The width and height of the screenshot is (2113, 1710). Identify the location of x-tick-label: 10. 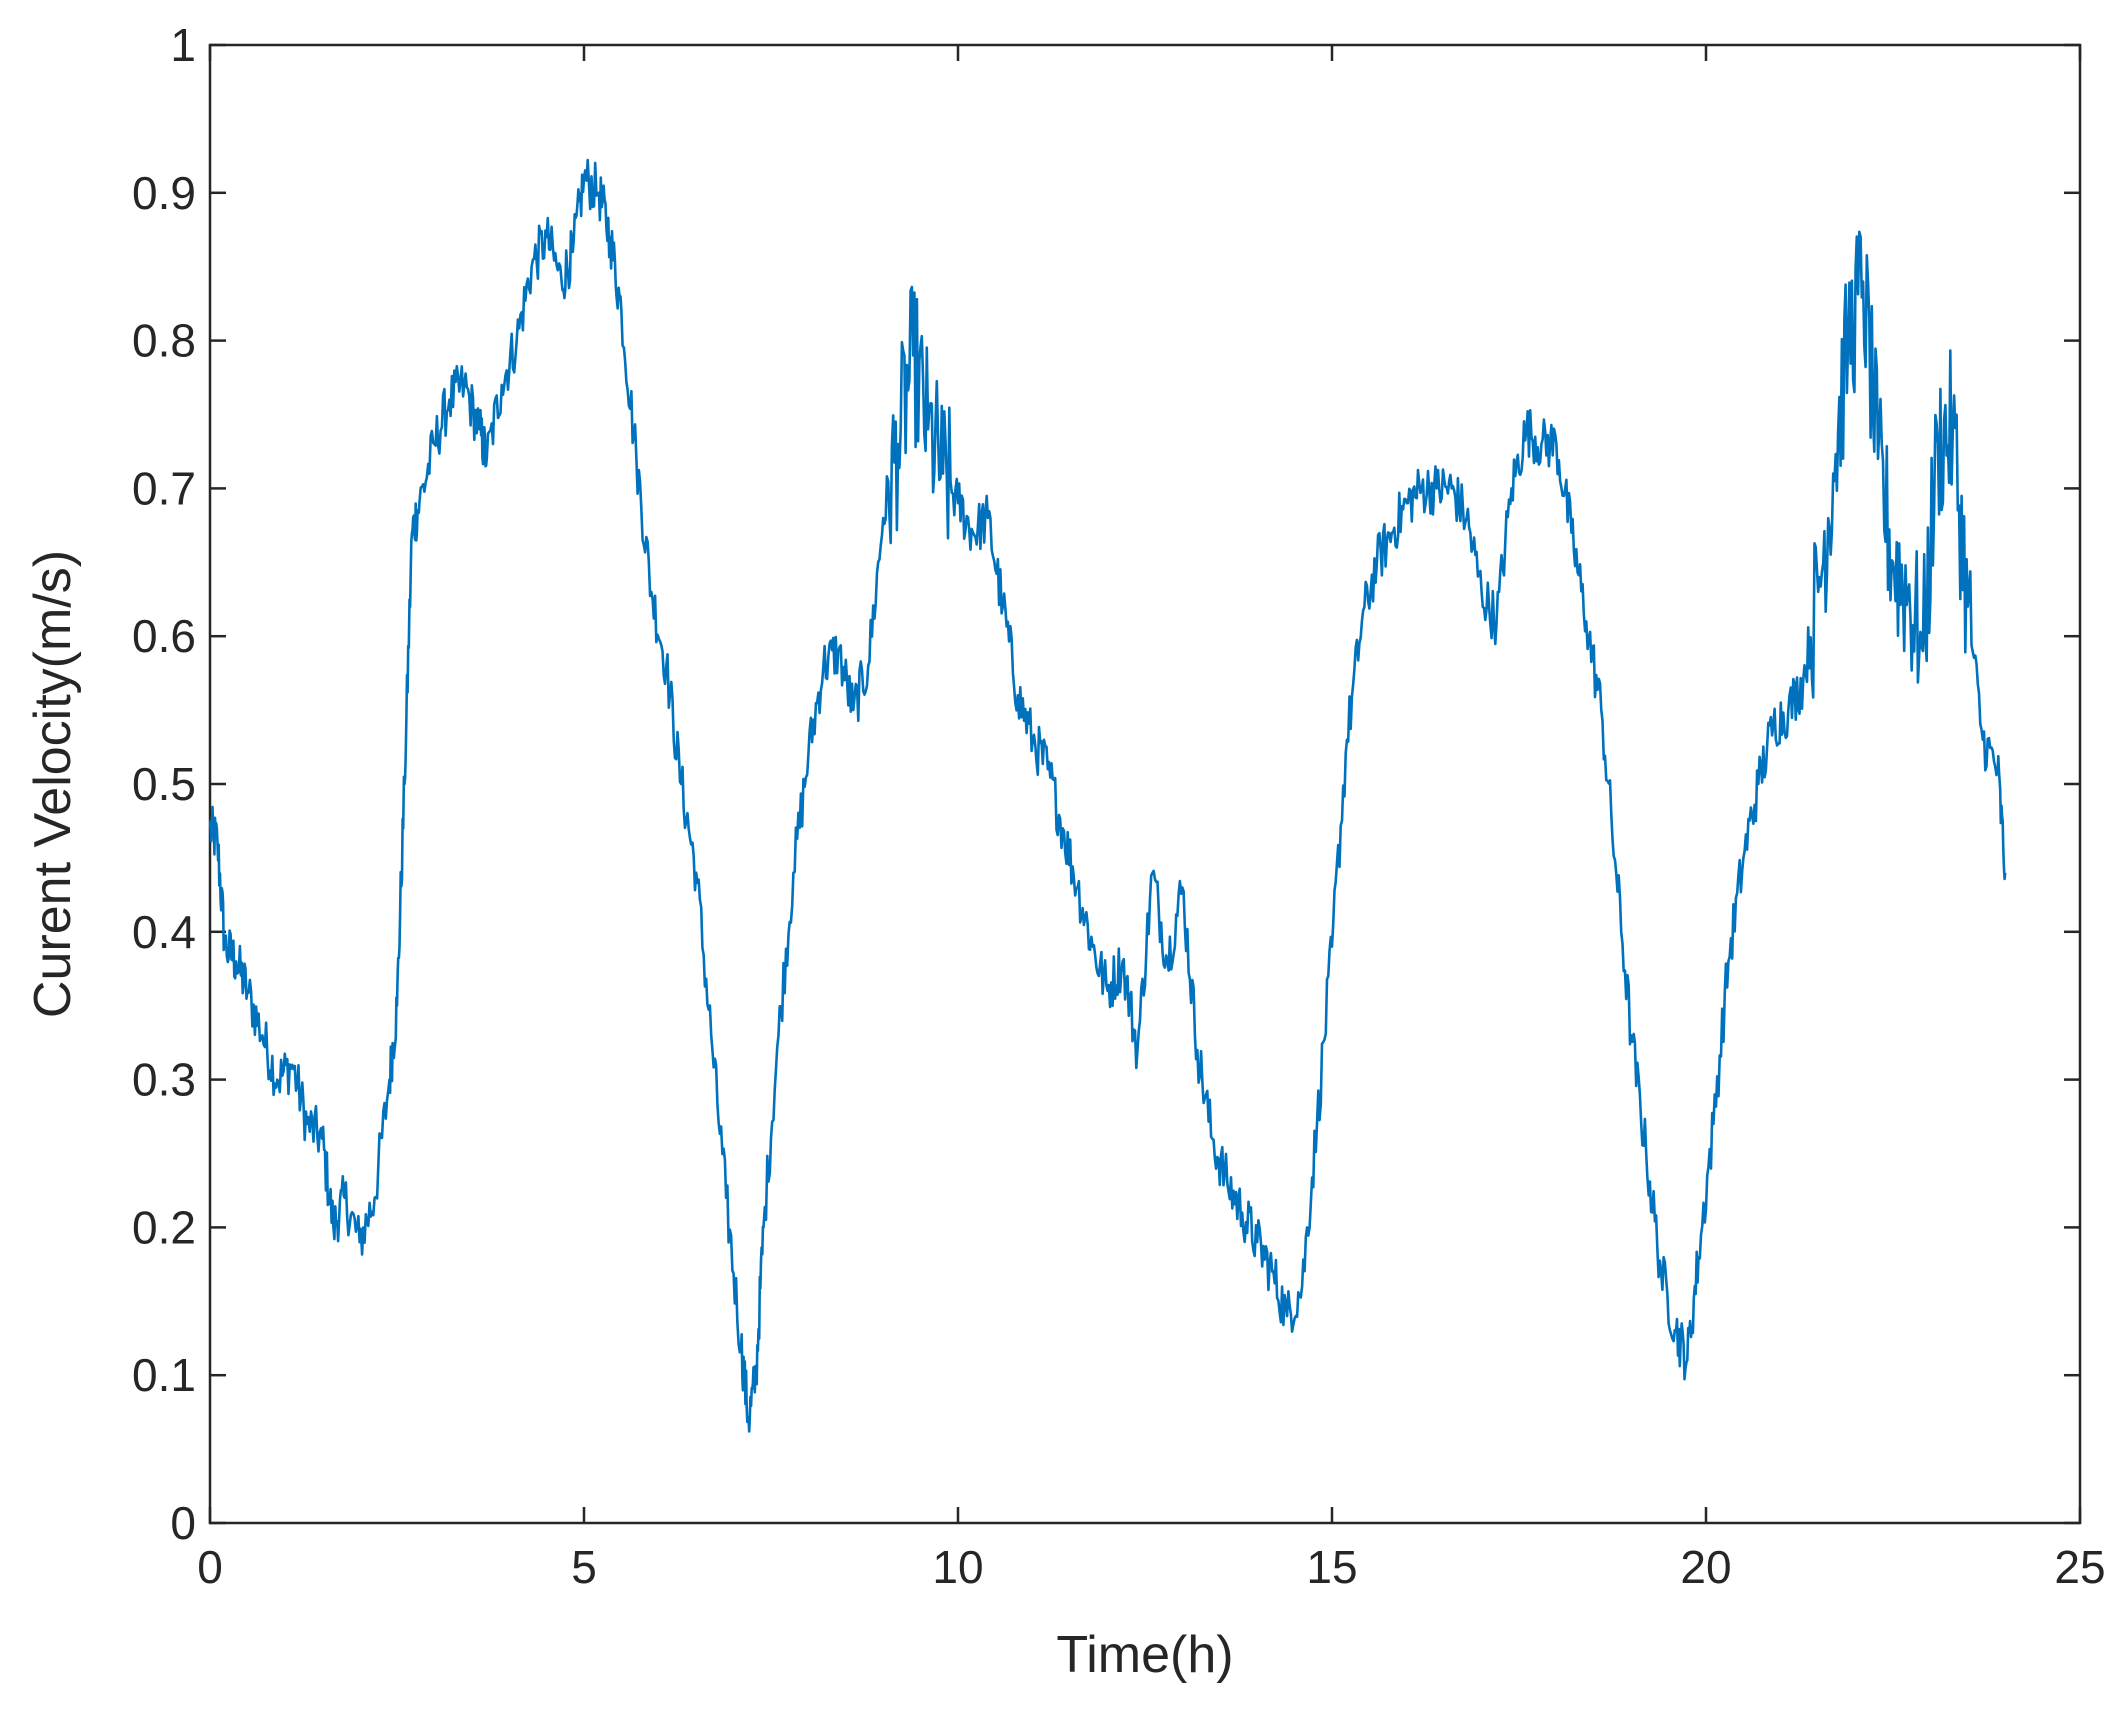
(957, 1567).